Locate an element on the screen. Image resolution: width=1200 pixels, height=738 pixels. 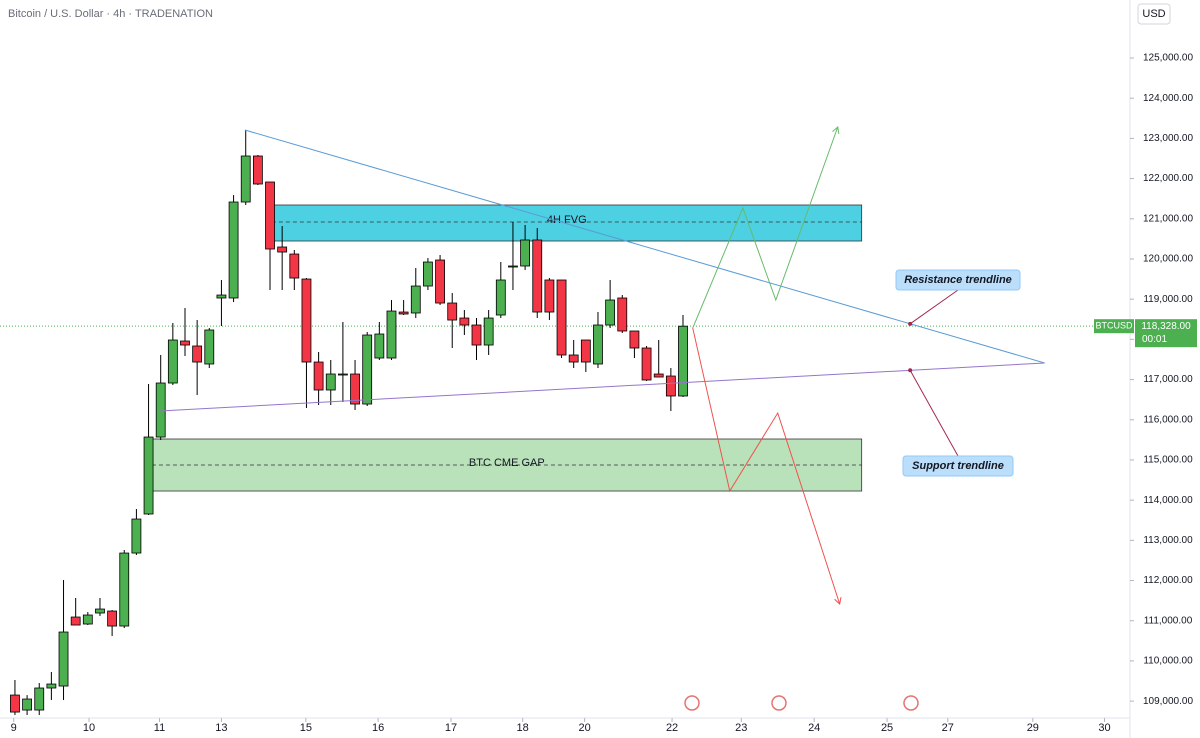
x-tick-label: 10 is located at coordinates (89, 728).